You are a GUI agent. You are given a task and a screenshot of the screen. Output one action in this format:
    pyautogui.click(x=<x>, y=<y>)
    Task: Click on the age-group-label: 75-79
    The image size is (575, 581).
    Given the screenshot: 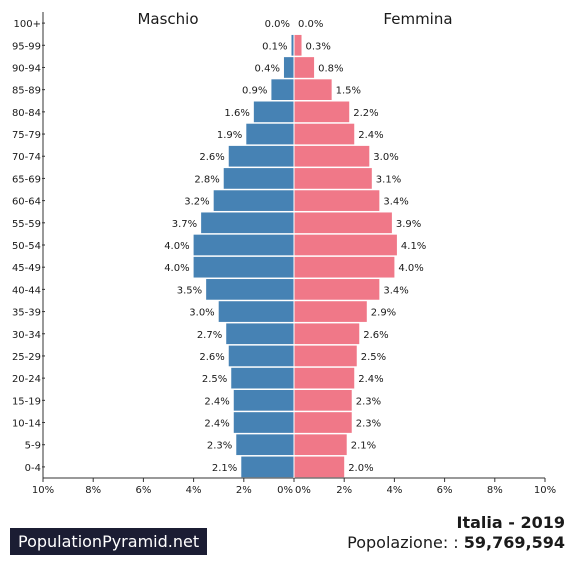 What is the action you would take?
    pyautogui.click(x=26, y=135)
    